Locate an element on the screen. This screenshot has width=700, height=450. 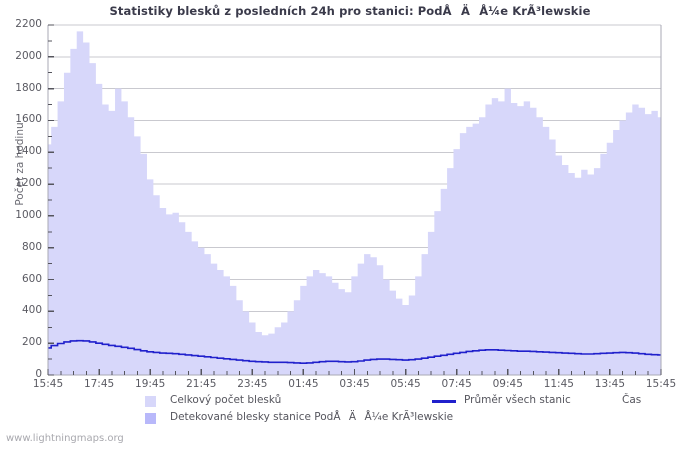
x-tick-label: 13:45 is located at coordinates (610, 384).